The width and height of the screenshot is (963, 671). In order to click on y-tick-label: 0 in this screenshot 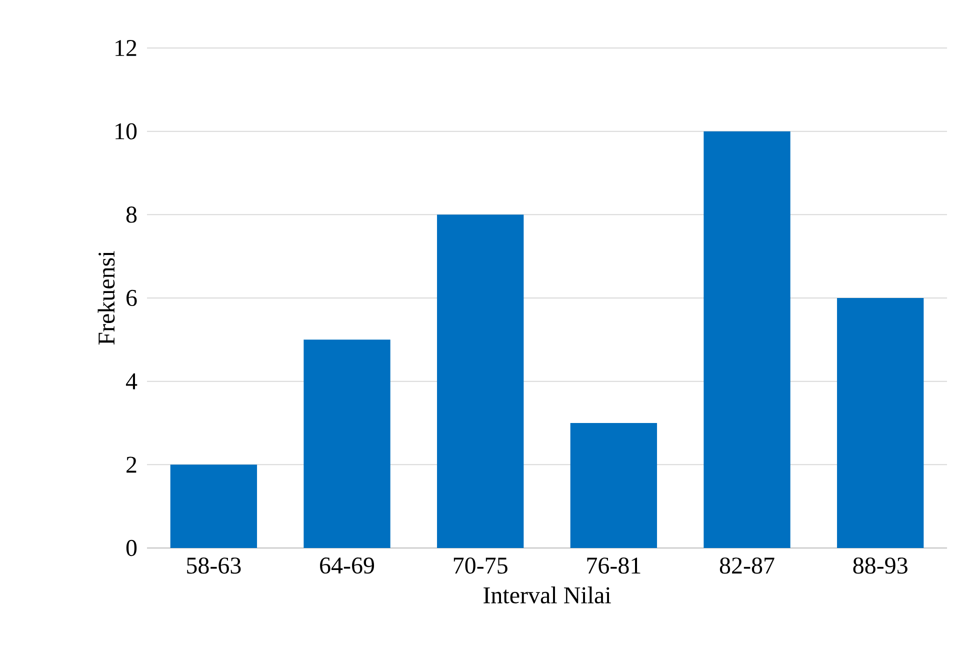, I will do `click(131, 548)`.